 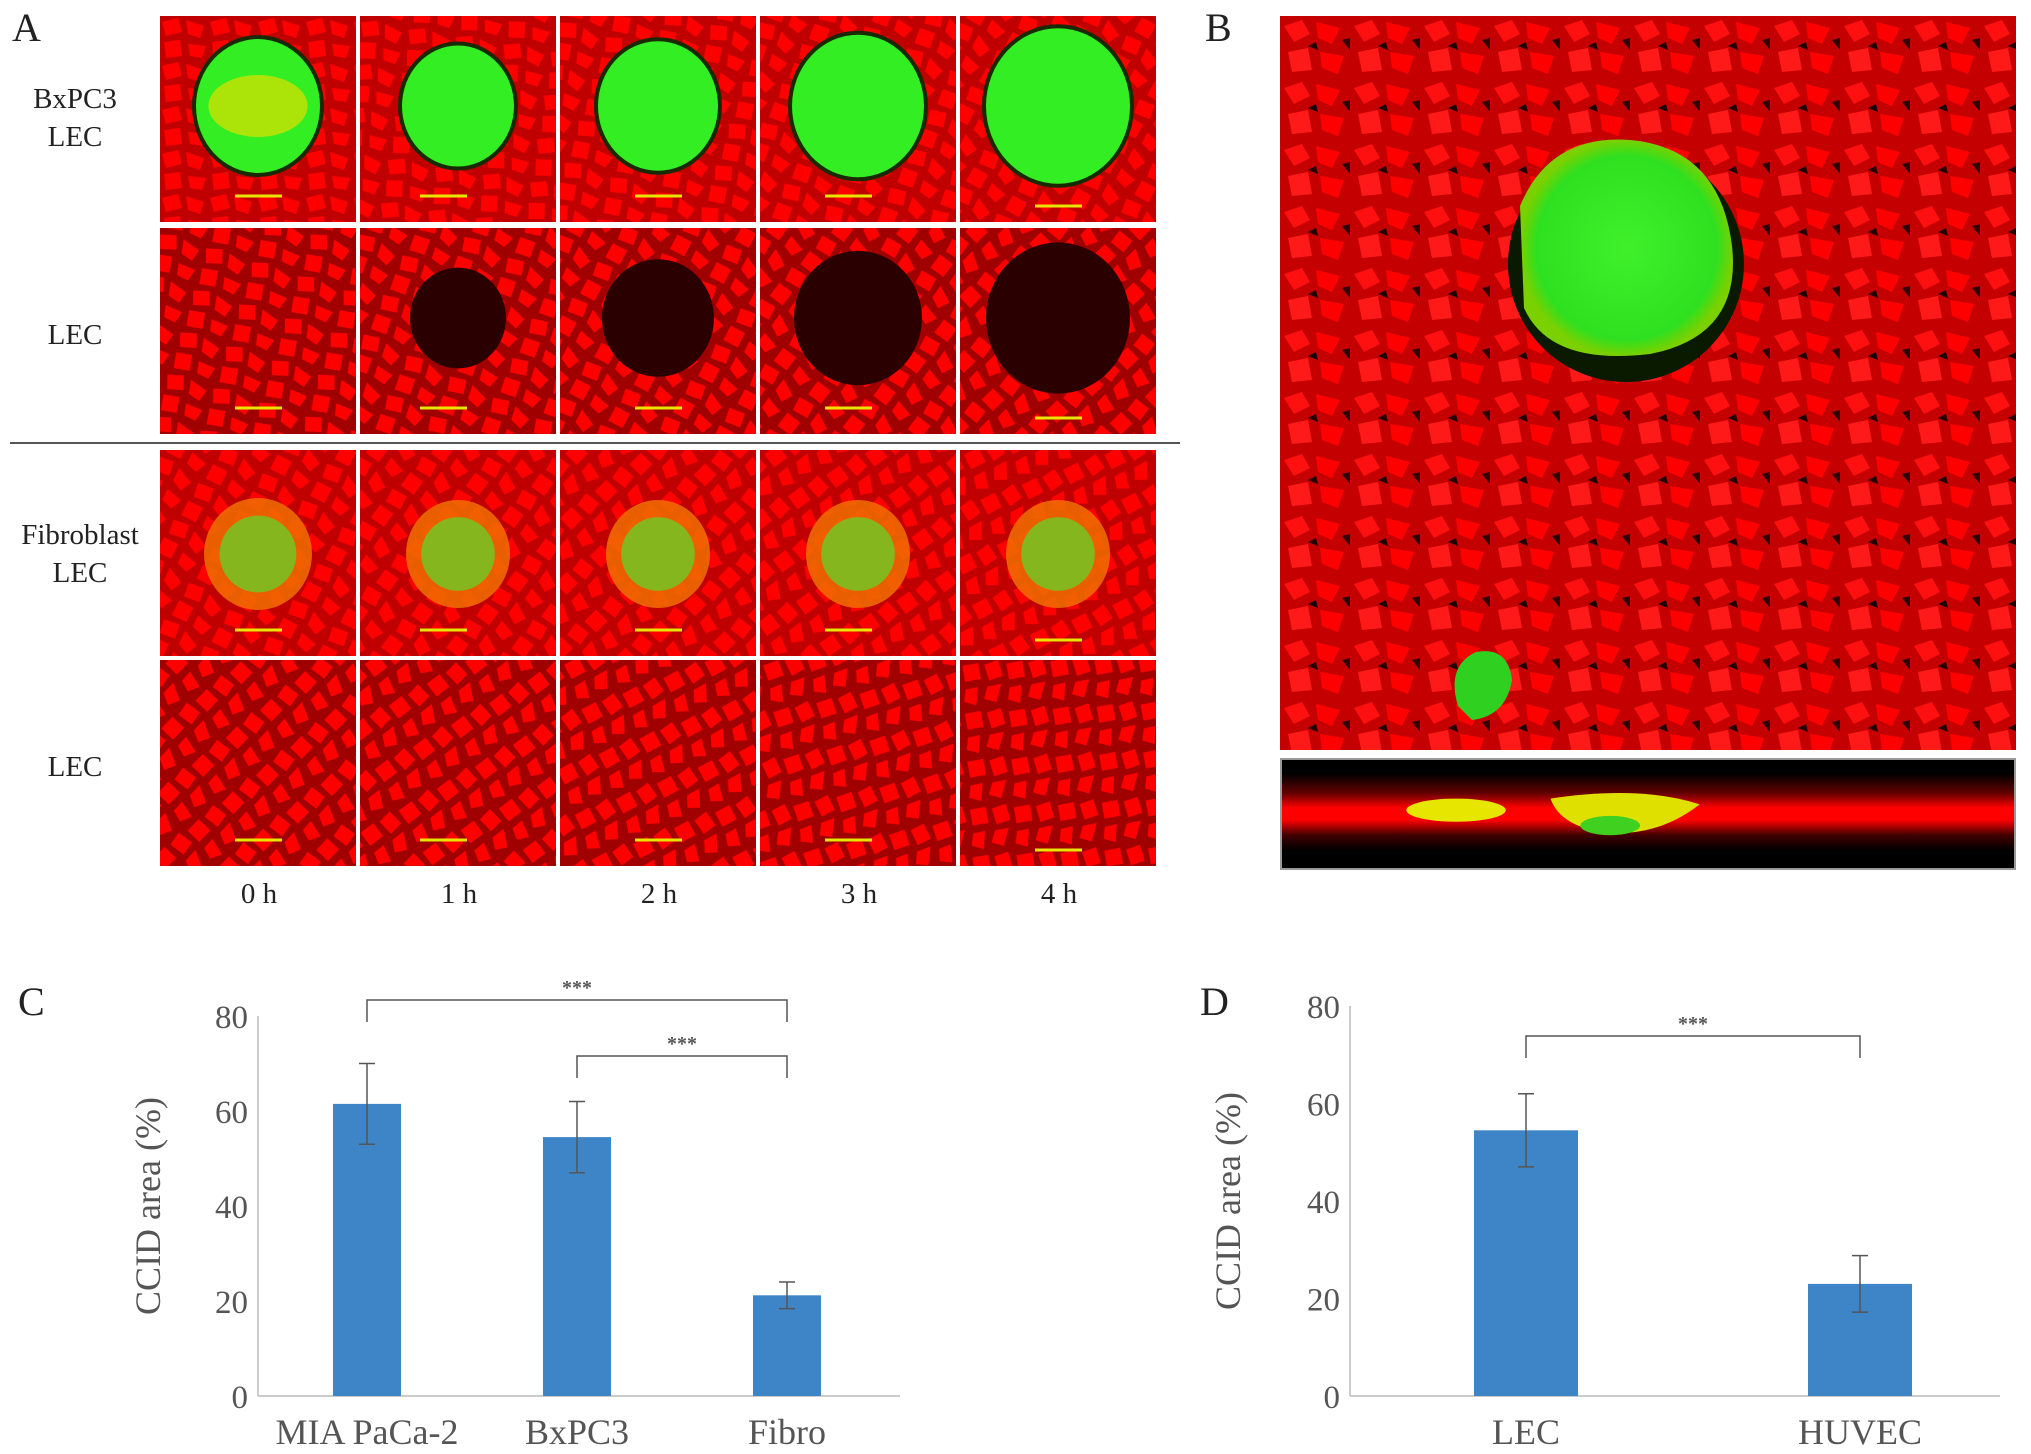 I want to click on chart-c-category-label: Fibro, so click(x=787, y=1432).